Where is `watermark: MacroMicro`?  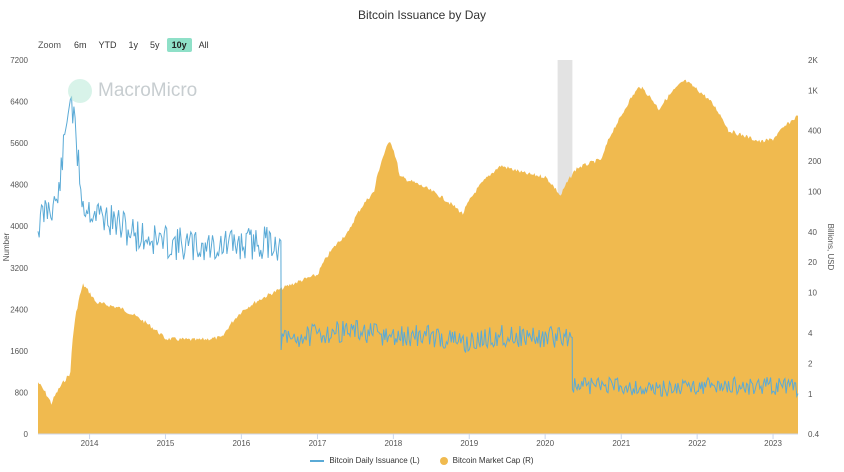
watermark: MacroMicro is located at coordinates (132, 91).